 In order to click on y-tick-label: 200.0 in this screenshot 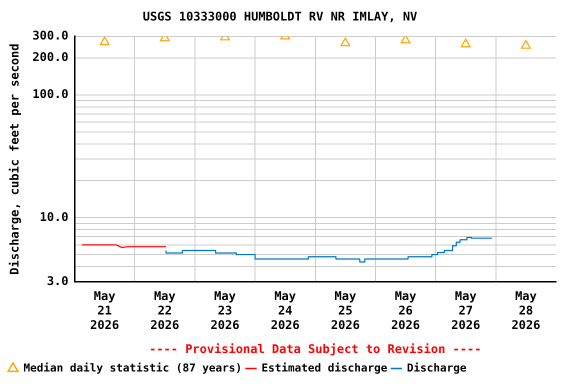, I will do `click(50, 57)`.